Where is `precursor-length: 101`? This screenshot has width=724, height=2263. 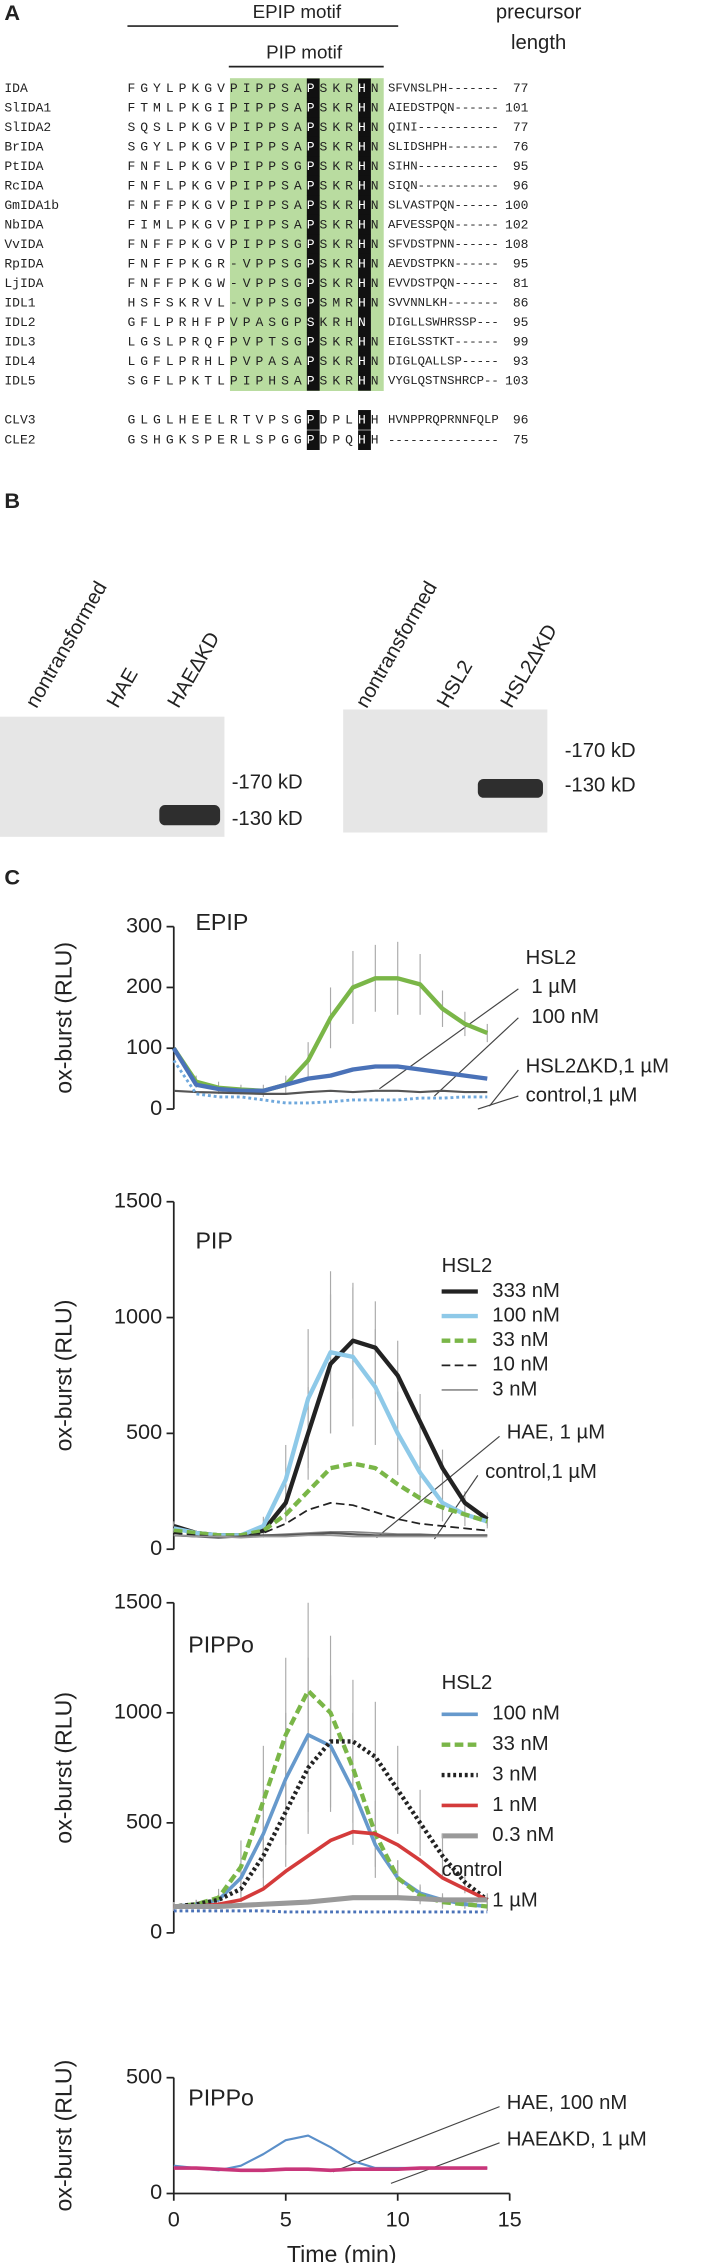 precursor-length: 101 is located at coordinates (517, 107).